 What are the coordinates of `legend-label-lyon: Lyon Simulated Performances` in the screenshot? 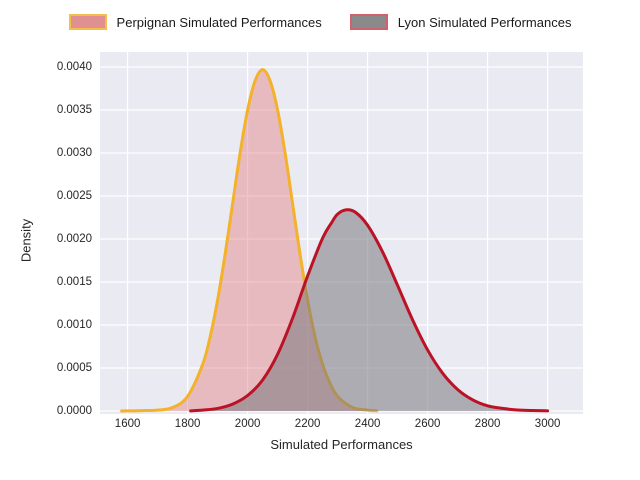 It's located at (484, 22).